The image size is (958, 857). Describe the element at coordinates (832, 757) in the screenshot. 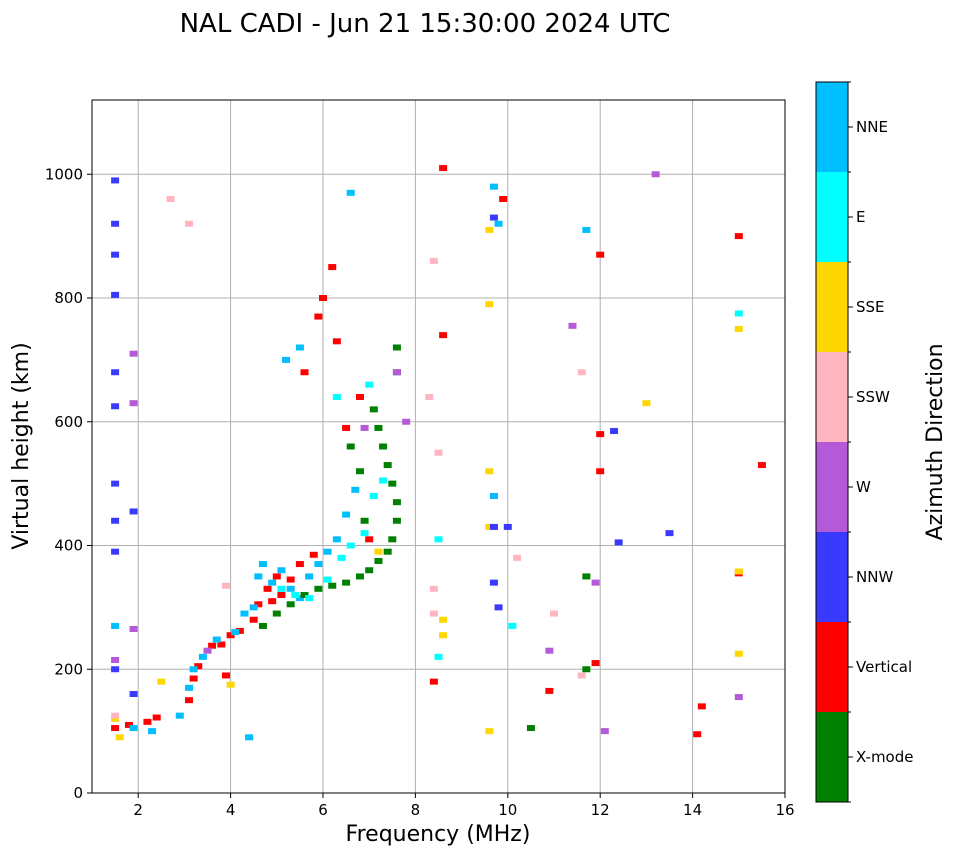

I see `colorbar-segment-x-mode` at that location.